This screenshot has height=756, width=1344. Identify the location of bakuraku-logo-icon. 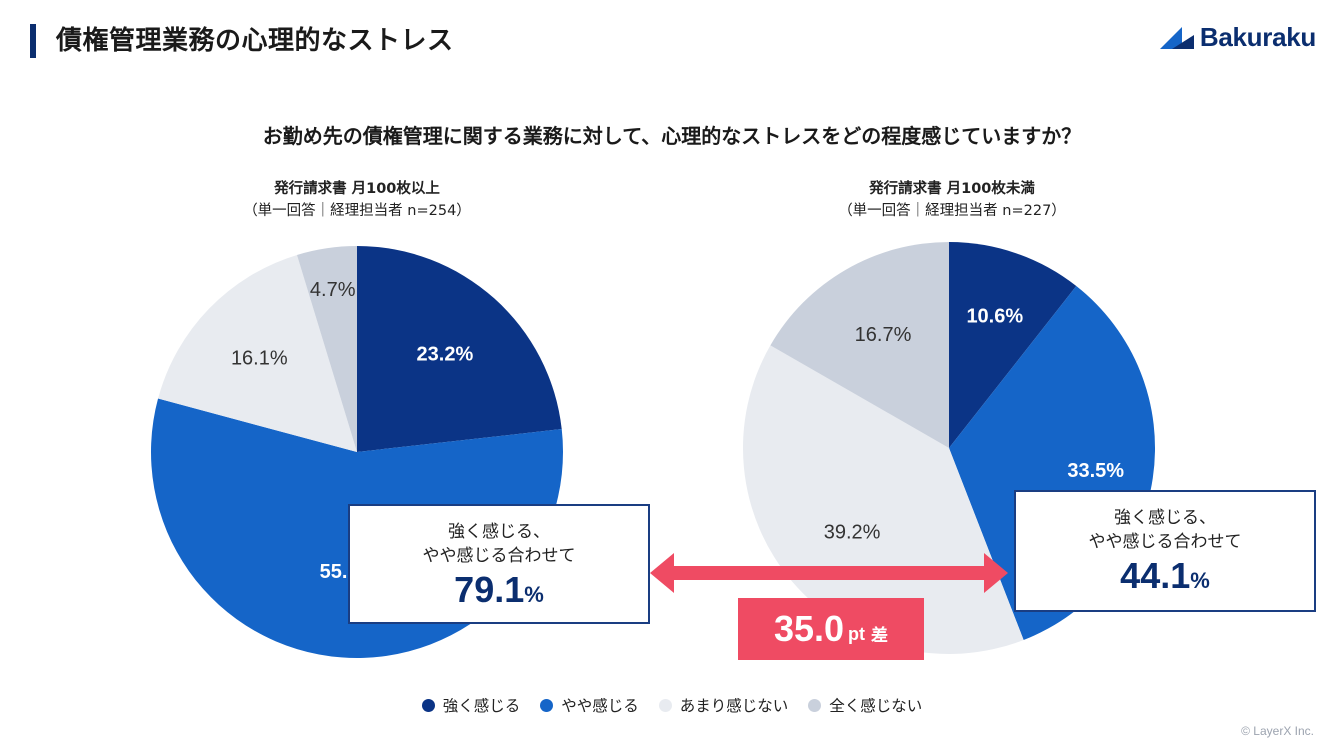
(1176, 37).